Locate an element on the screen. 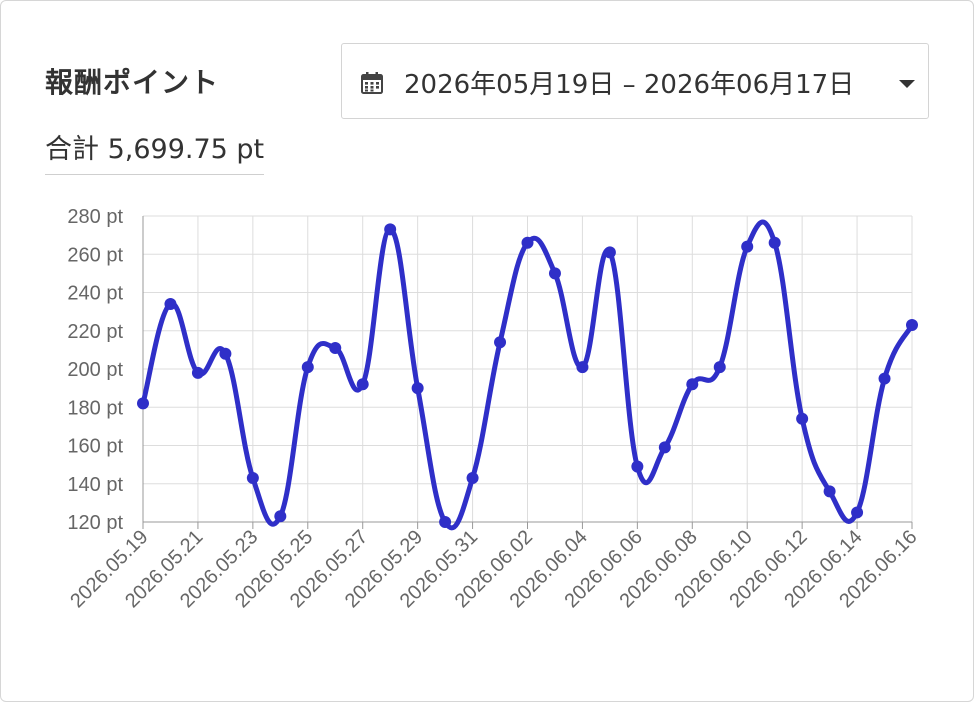 The height and width of the screenshot is (702, 974). y-tick-label: 260 pt is located at coordinates (95, 255).